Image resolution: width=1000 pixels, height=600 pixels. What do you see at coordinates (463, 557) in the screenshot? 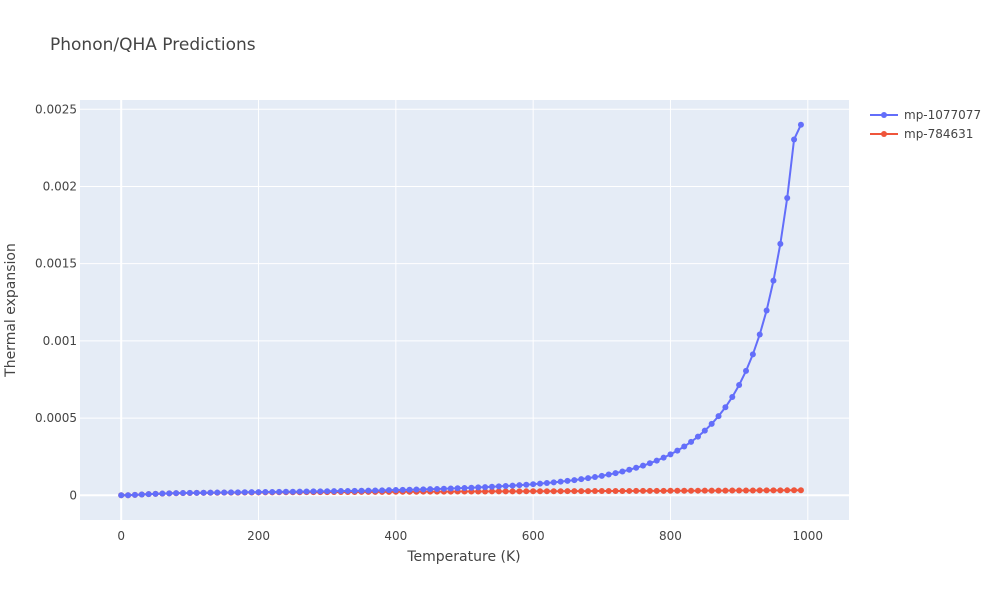
I see `x-axis-title: Temperature (K)` at bounding box center [463, 557].